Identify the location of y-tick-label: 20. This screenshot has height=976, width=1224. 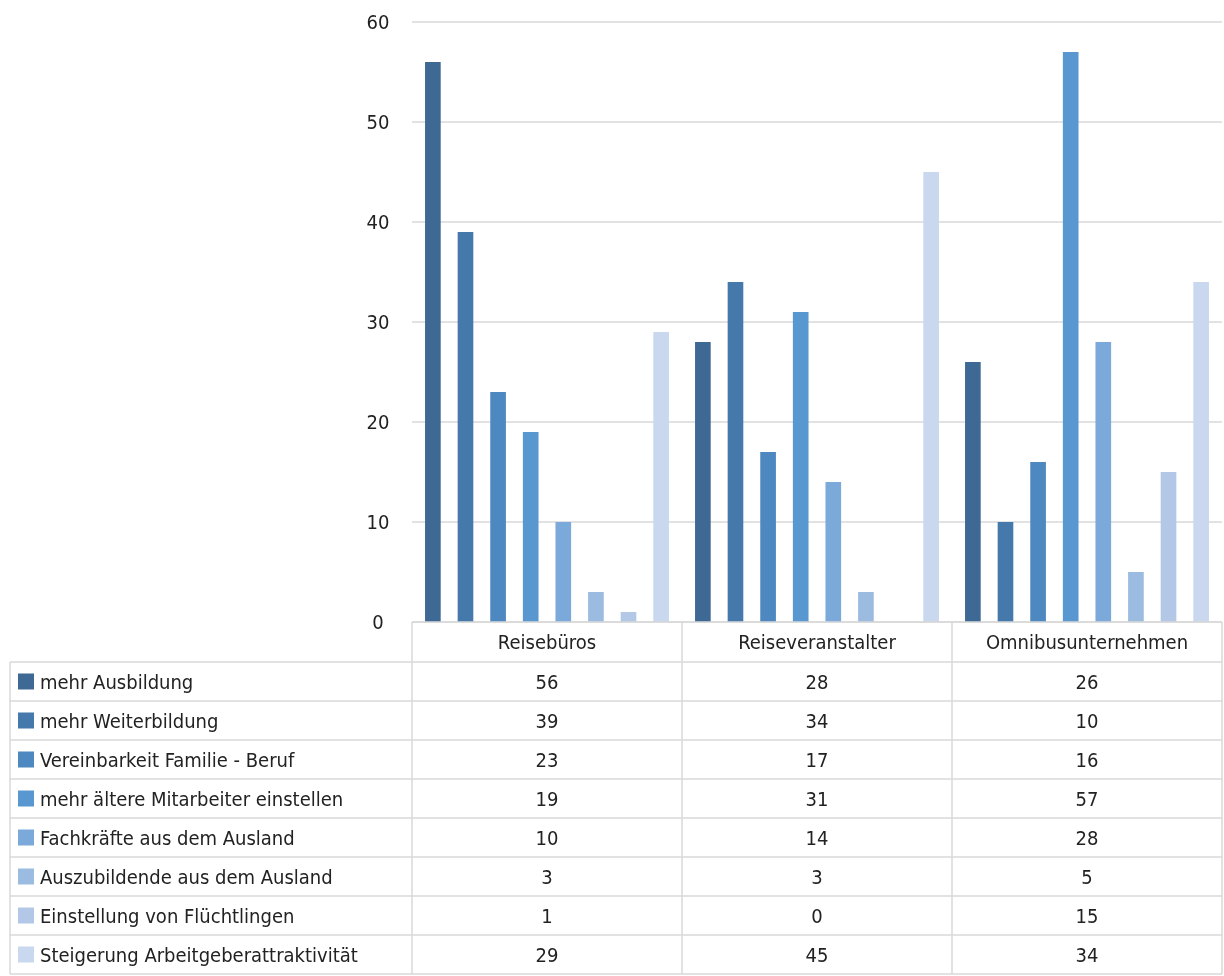
(378, 422).